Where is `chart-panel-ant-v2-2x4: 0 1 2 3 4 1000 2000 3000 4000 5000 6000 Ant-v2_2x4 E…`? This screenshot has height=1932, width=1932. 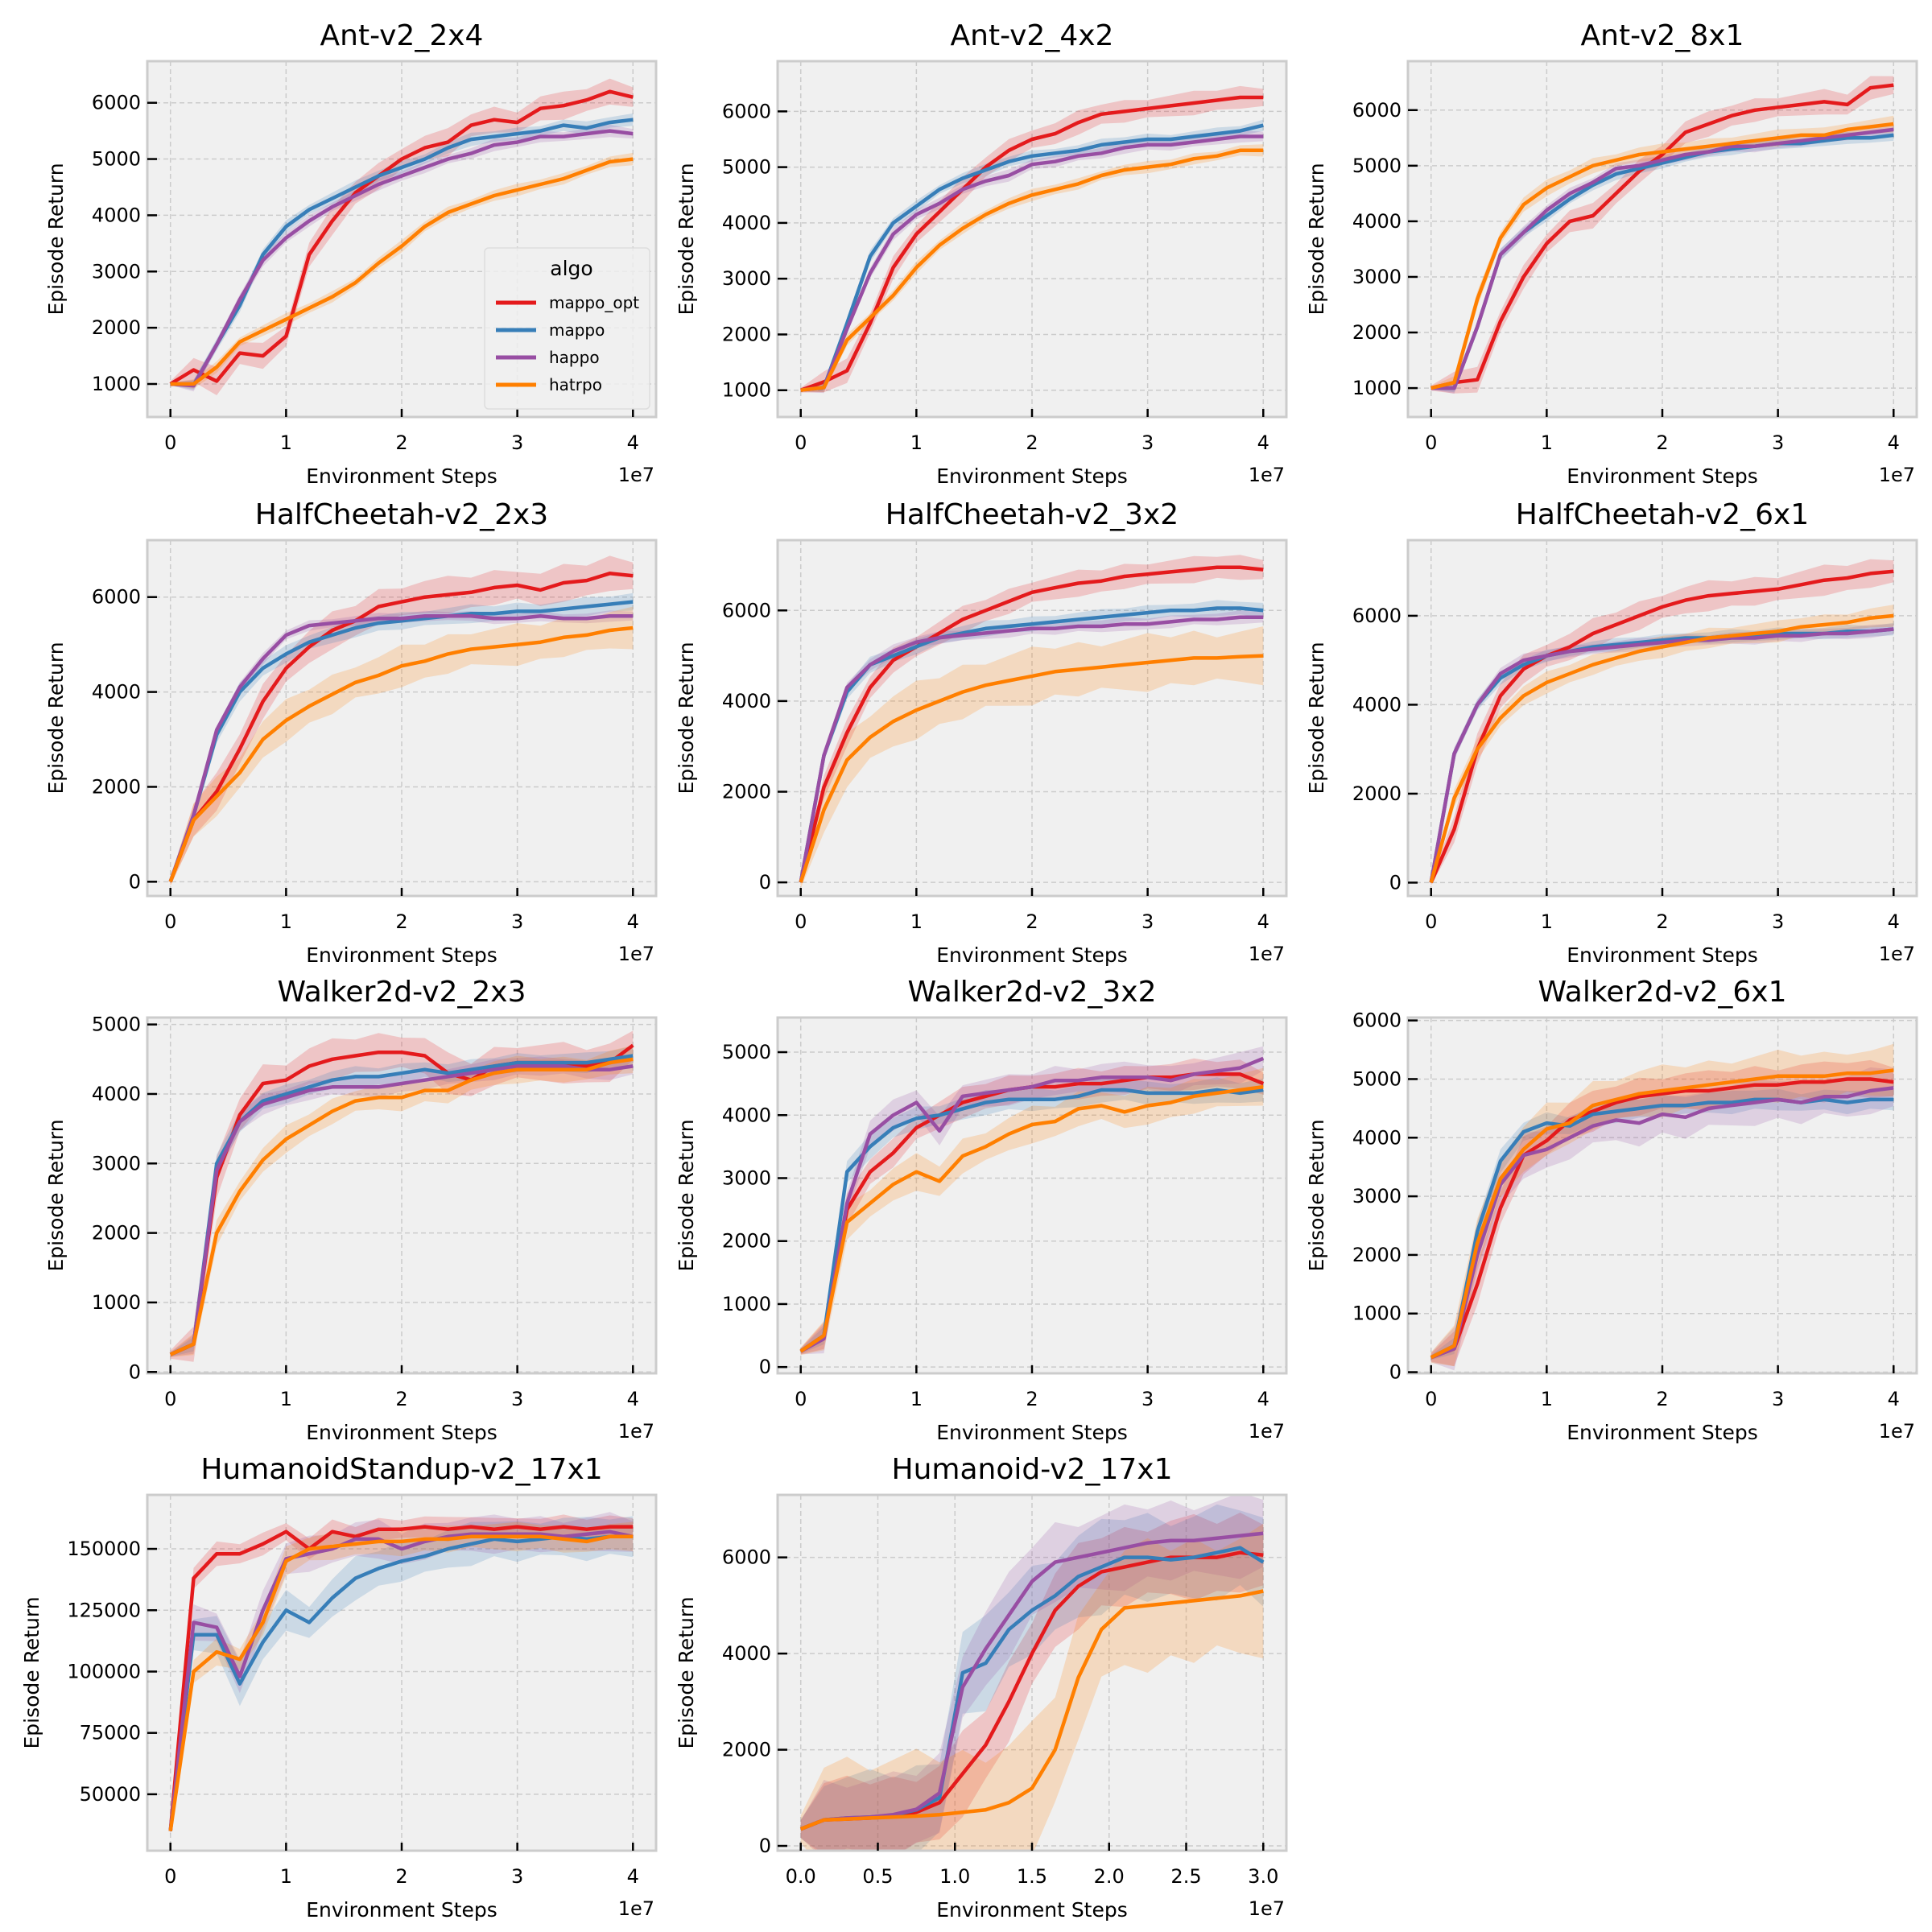
chart-panel-ant-v2-2x4: 0 1 2 3 4 1000 2000 3000 4000 5000 6000 Ant-v2_2x4 E… is located at coordinates (351, 253).